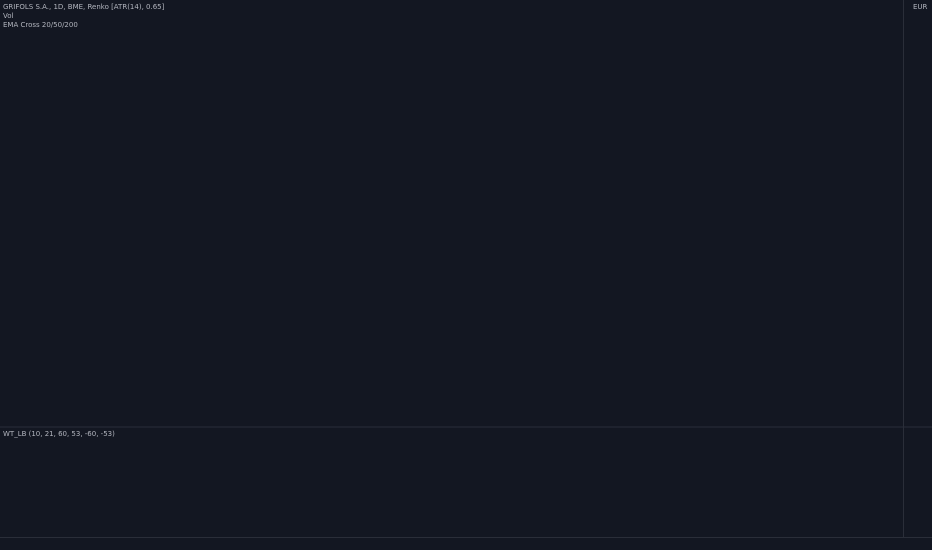 The image size is (932, 550). What do you see at coordinates (920, 7) in the screenshot?
I see `currency: EUR` at bounding box center [920, 7].